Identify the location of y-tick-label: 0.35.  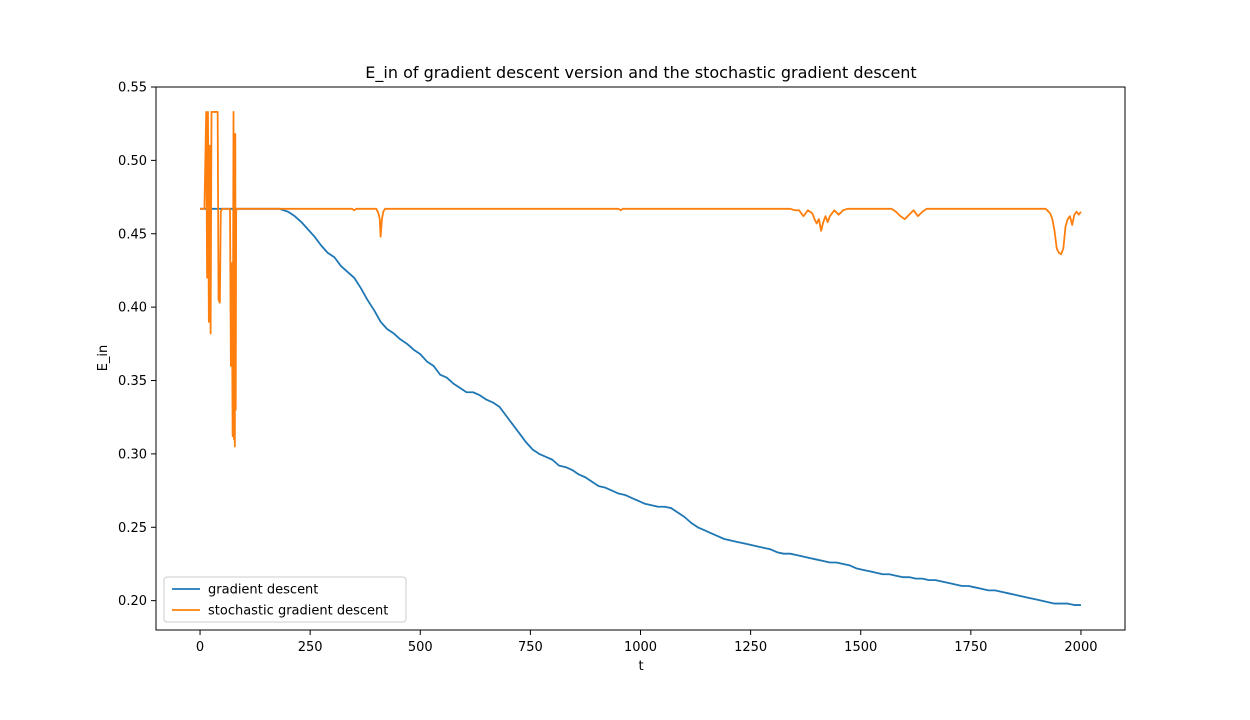
(132, 381).